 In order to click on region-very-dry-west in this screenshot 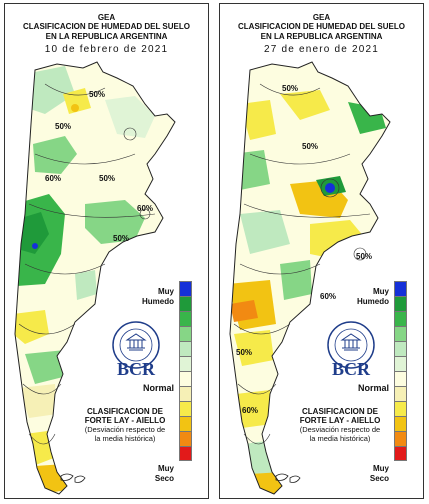, I will do `click(244, 311)`.